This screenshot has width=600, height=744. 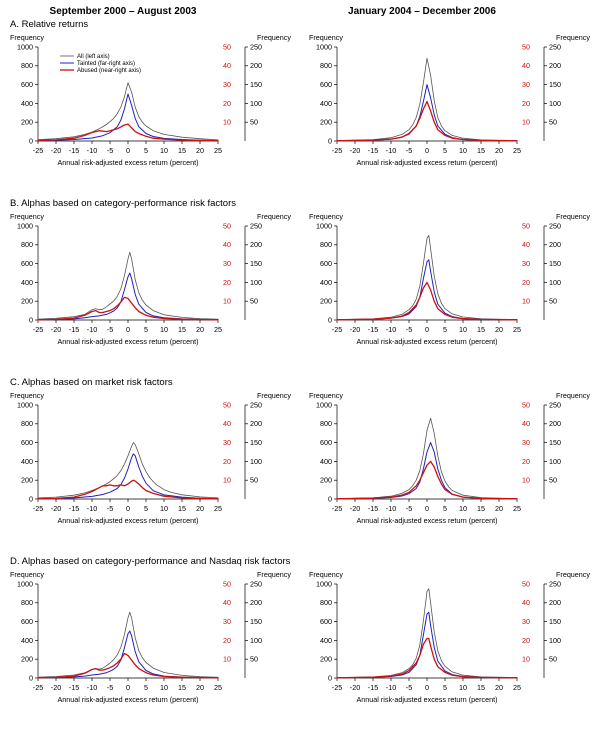 I want to click on section-title-c: C. Alphas based on market risk factors, so click(x=91, y=382).